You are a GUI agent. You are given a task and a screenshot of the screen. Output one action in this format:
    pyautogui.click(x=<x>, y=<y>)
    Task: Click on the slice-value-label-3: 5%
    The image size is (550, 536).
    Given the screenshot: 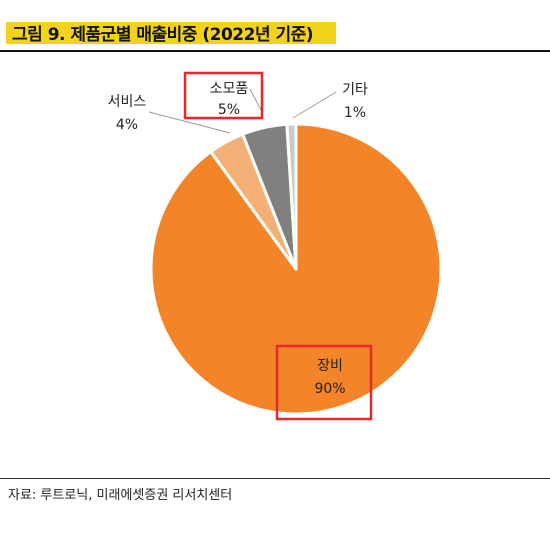 What is the action you would take?
    pyautogui.click(x=229, y=110)
    